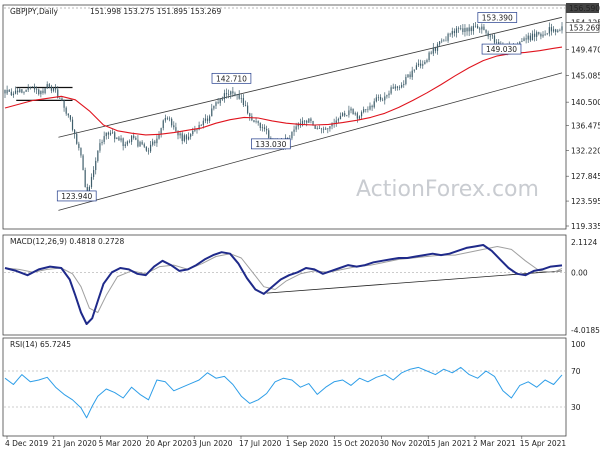 This screenshot has width=600, height=454. Describe the element at coordinates (414, 282) in the screenshot. I see `macd-trend-line` at that location.